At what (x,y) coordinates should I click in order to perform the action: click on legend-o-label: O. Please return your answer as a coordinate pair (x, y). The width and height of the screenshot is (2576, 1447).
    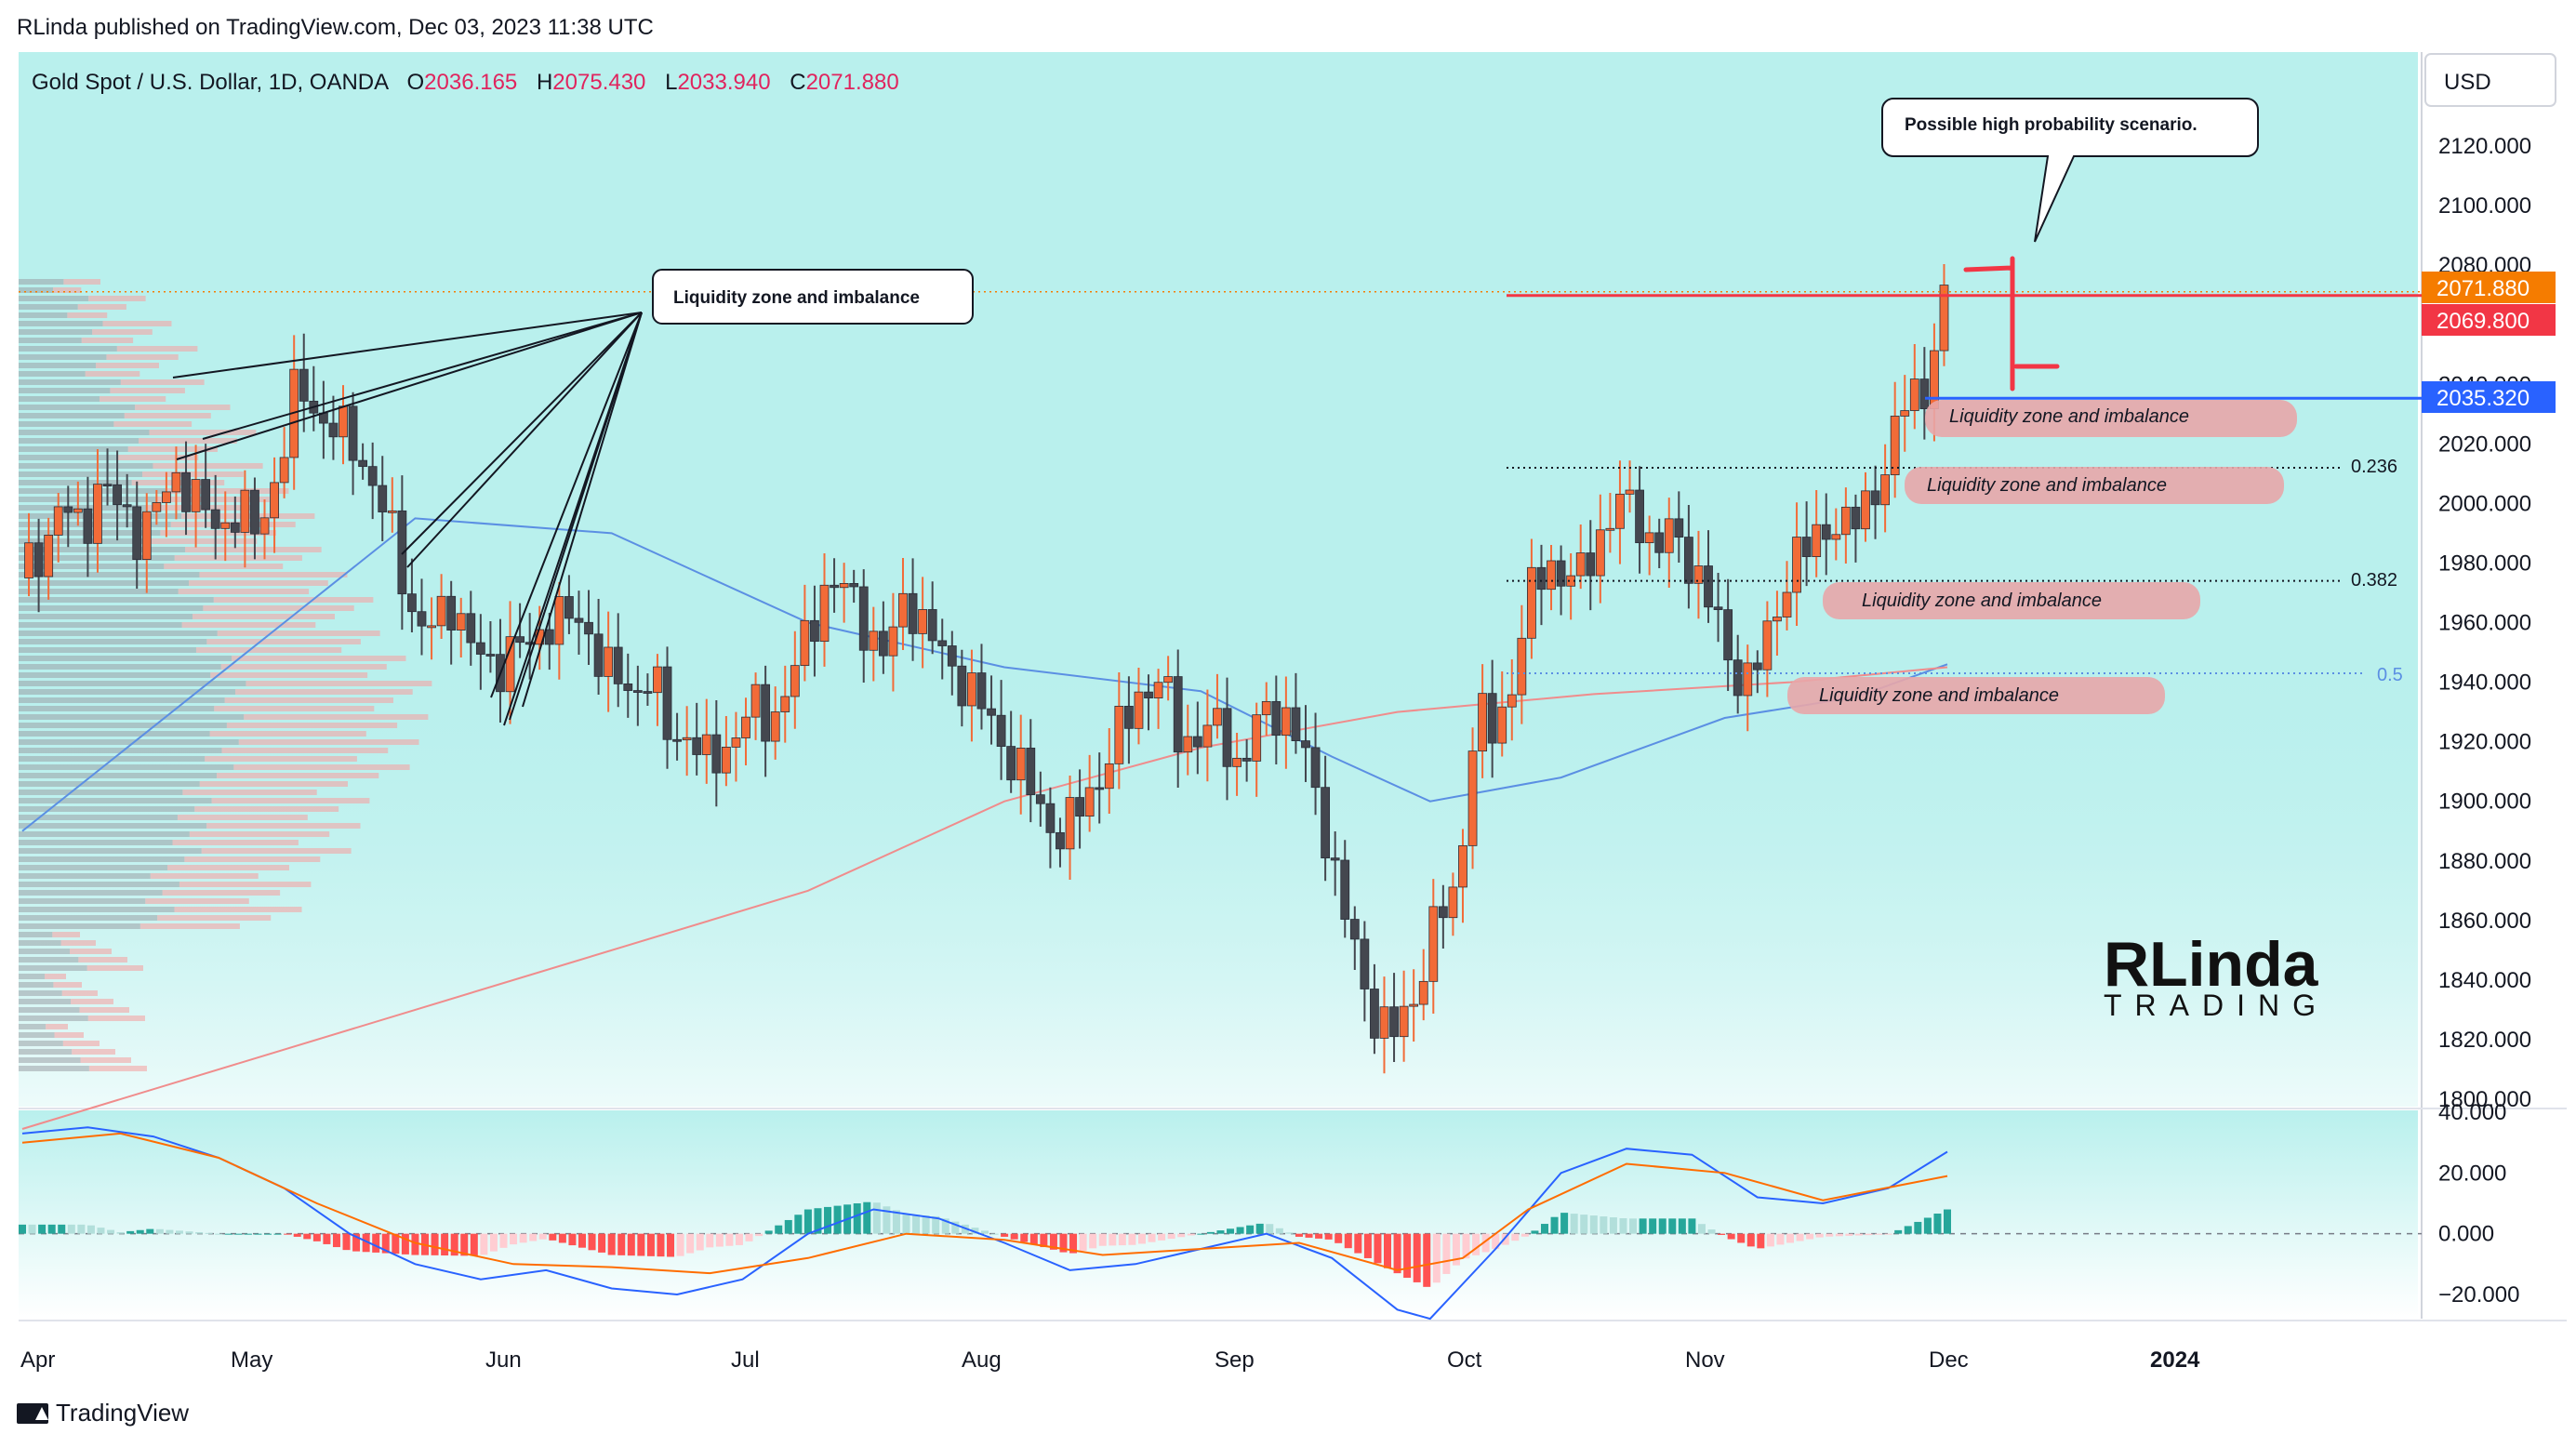
    Looking at the image, I should click on (416, 82).